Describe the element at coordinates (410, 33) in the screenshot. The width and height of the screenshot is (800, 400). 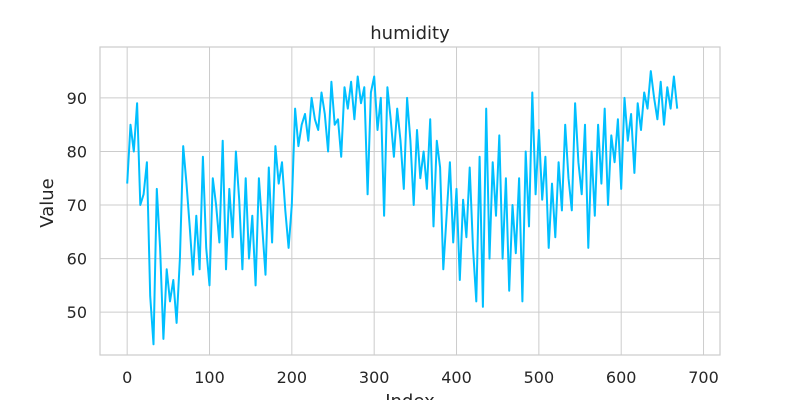
I see `chart-title: humidity` at that location.